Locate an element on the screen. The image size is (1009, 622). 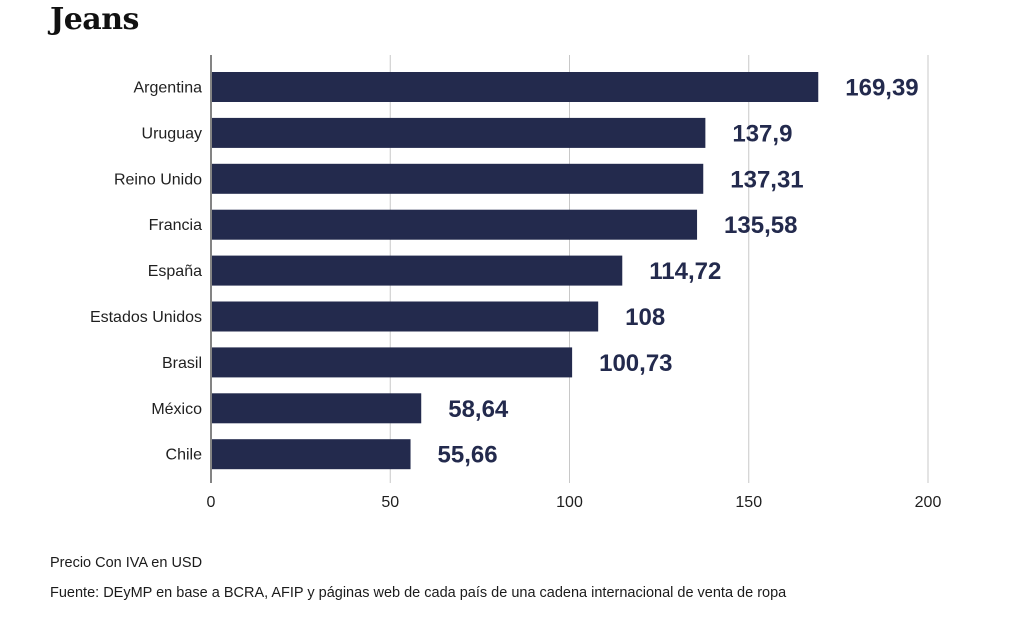
category-label: Estados Unidos is located at coordinates (146, 317).